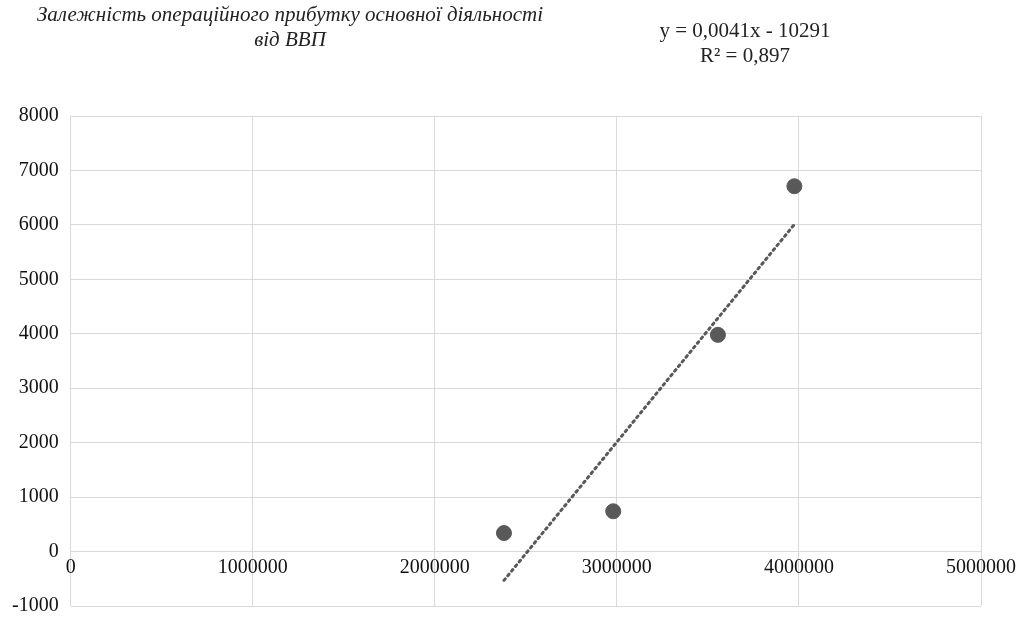 This screenshot has width=1020, height=630. What do you see at coordinates (35, 604) in the screenshot?
I see `y-tick-label: -1000` at bounding box center [35, 604].